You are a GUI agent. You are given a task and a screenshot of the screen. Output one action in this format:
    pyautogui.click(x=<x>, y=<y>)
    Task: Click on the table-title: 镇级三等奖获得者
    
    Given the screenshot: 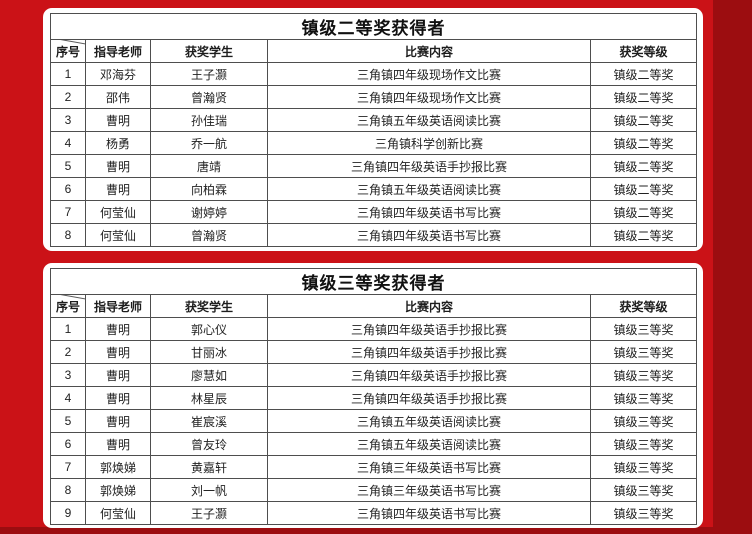 What is the action you would take?
    pyautogui.click(x=373, y=281)
    